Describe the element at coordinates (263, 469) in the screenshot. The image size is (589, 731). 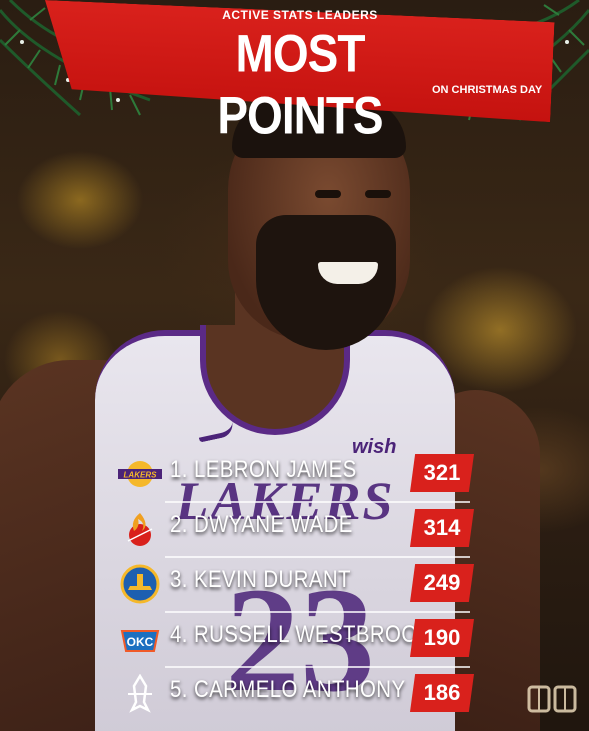
I see `leader-name: 1. LEBRON JAMES` at that location.